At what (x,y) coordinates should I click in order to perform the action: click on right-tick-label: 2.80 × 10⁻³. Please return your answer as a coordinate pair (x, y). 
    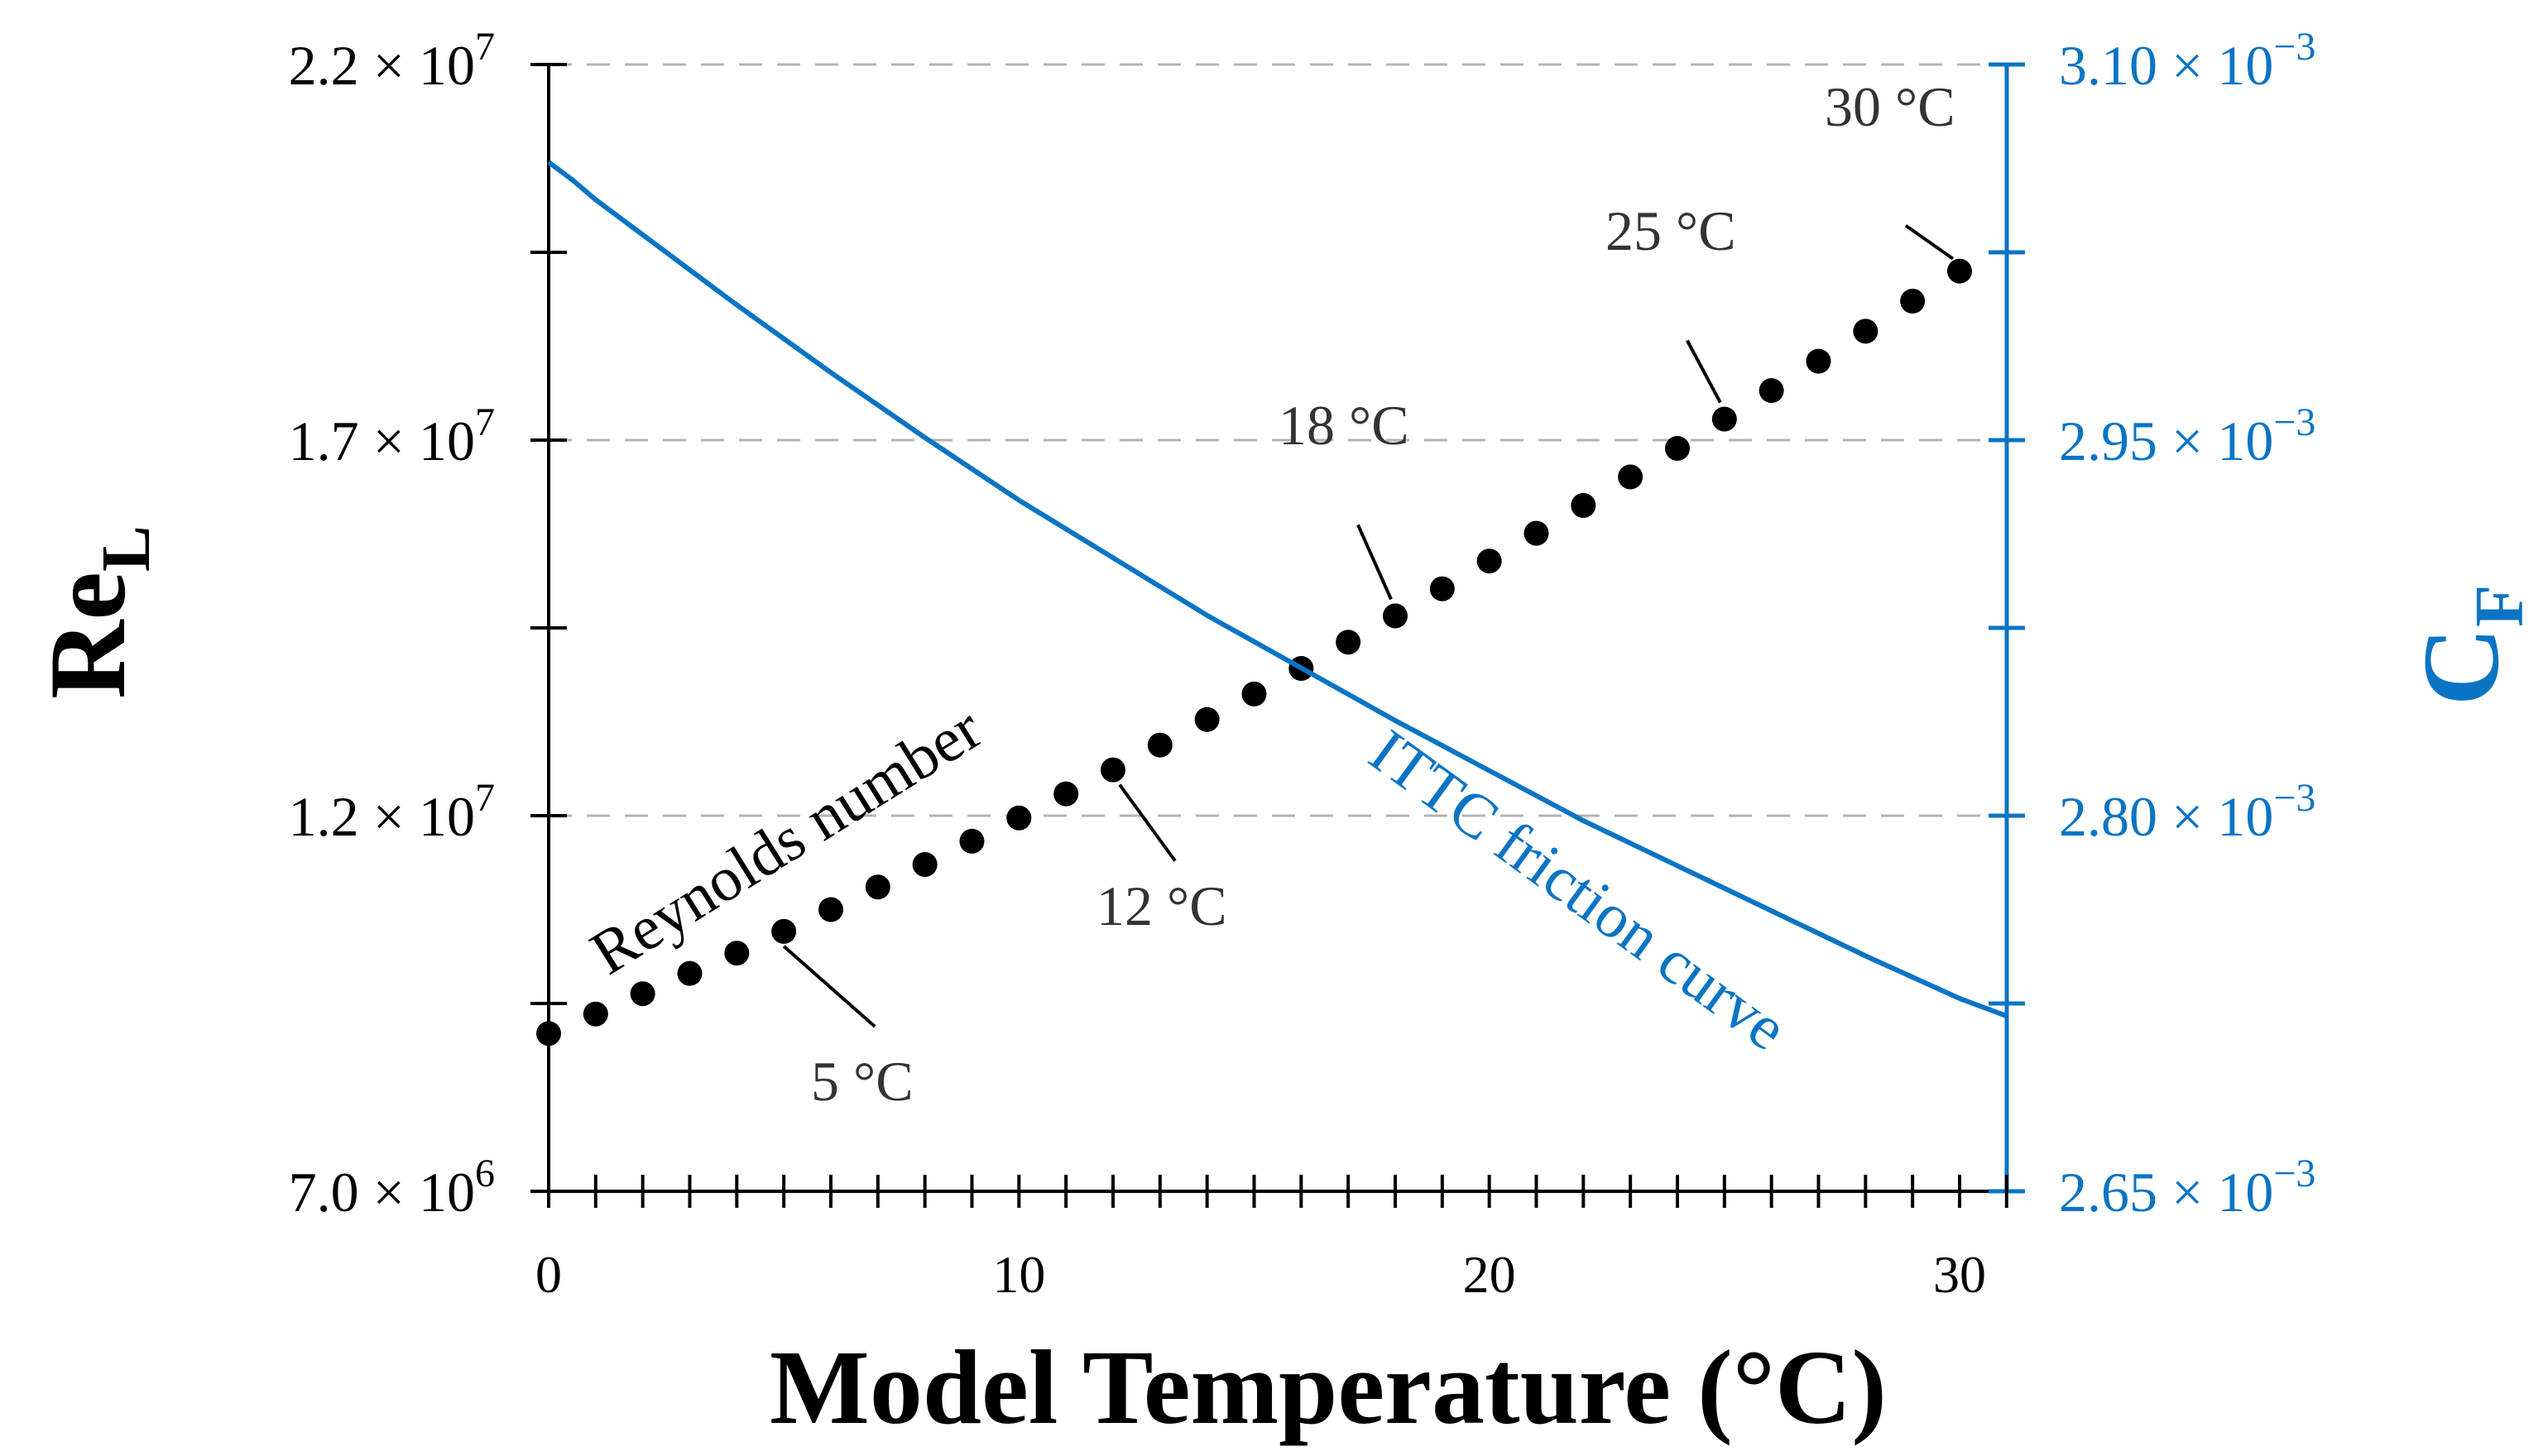
    Looking at the image, I should click on (2187, 812).